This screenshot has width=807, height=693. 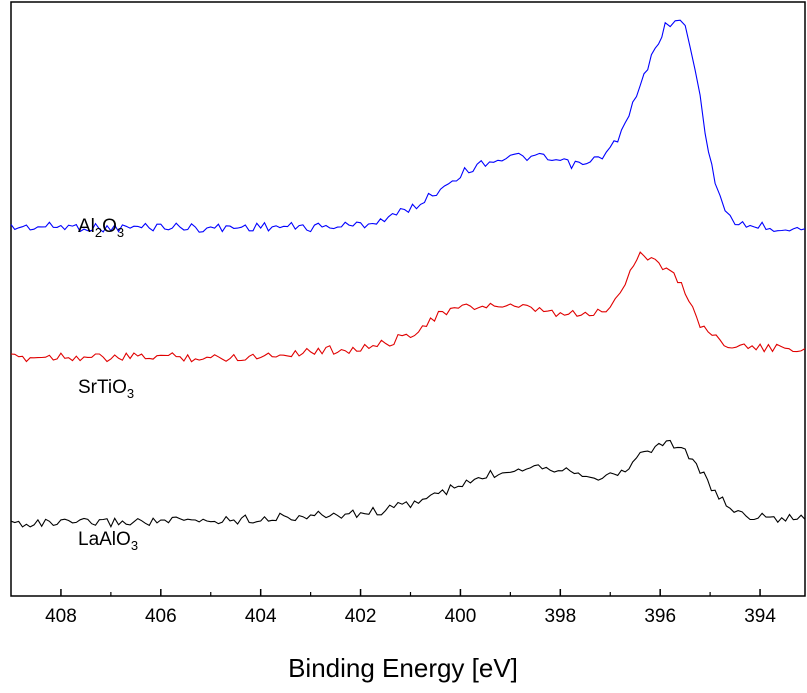 I want to click on x-tick-label: 406, so click(x=161, y=616).